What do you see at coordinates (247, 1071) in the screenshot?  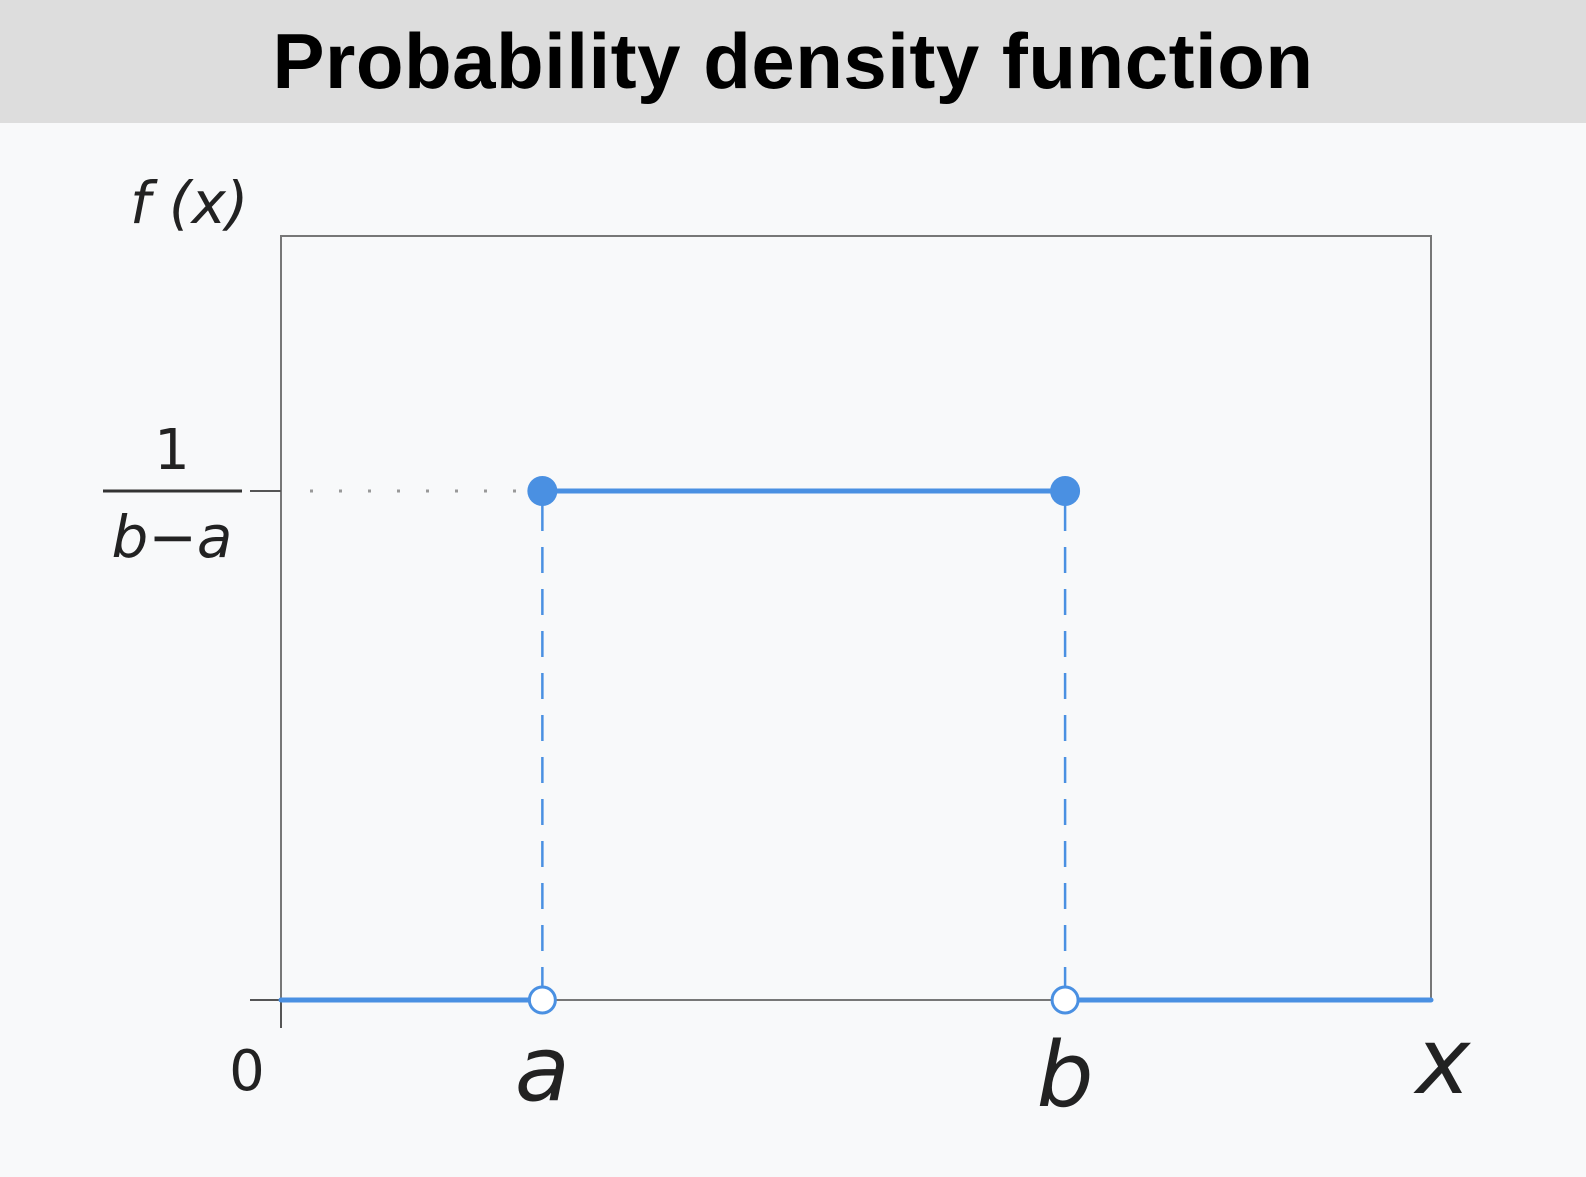 I see `x-tick-label-zero: 0` at bounding box center [247, 1071].